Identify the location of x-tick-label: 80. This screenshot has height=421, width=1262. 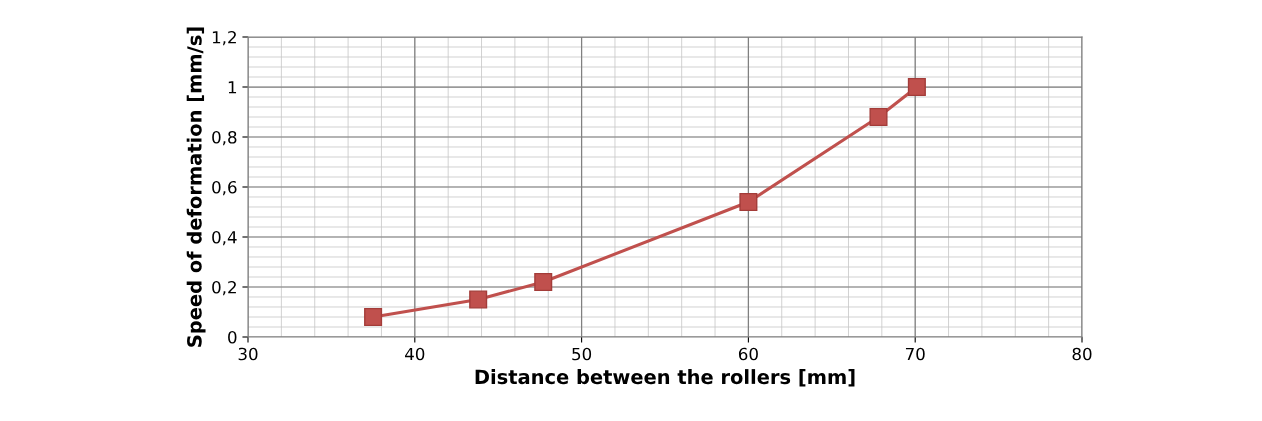
(1082, 354).